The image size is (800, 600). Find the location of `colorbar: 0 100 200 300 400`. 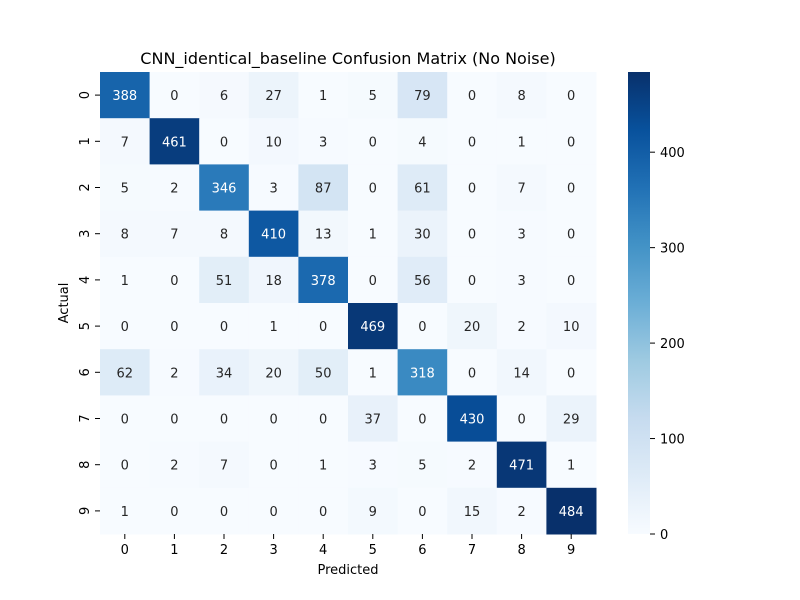

colorbar: 0 100 200 300 400 is located at coordinates (656, 307).